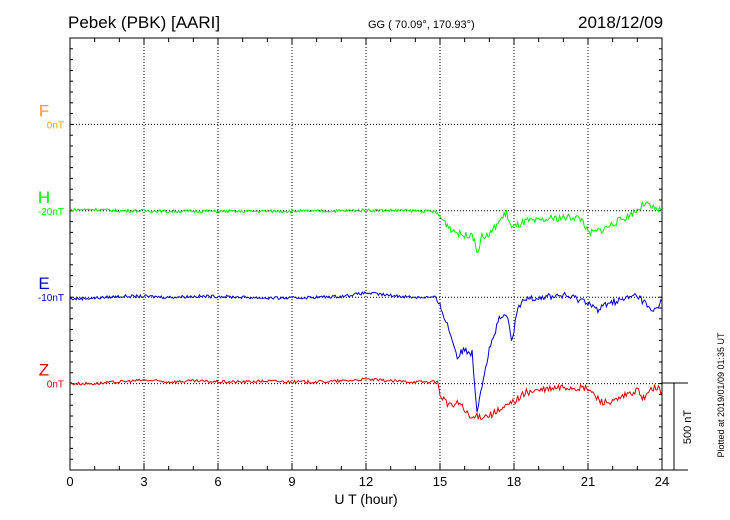  Describe the element at coordinates (44, 197) in the screenshot. I see `channel-label-H: H` at that location.